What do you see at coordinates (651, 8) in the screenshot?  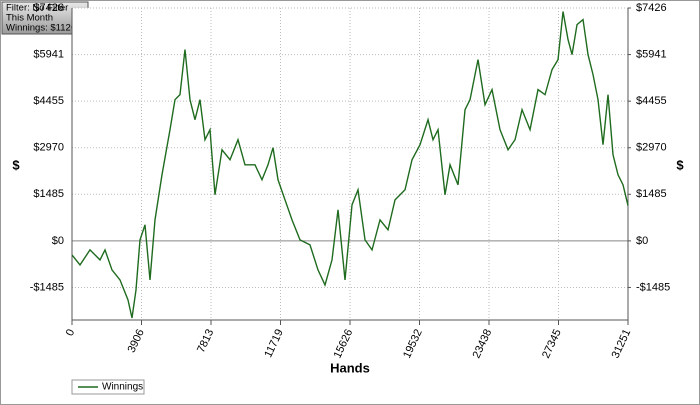 I see `y2-tick-label: $7426` at bounding box center [651, 8].